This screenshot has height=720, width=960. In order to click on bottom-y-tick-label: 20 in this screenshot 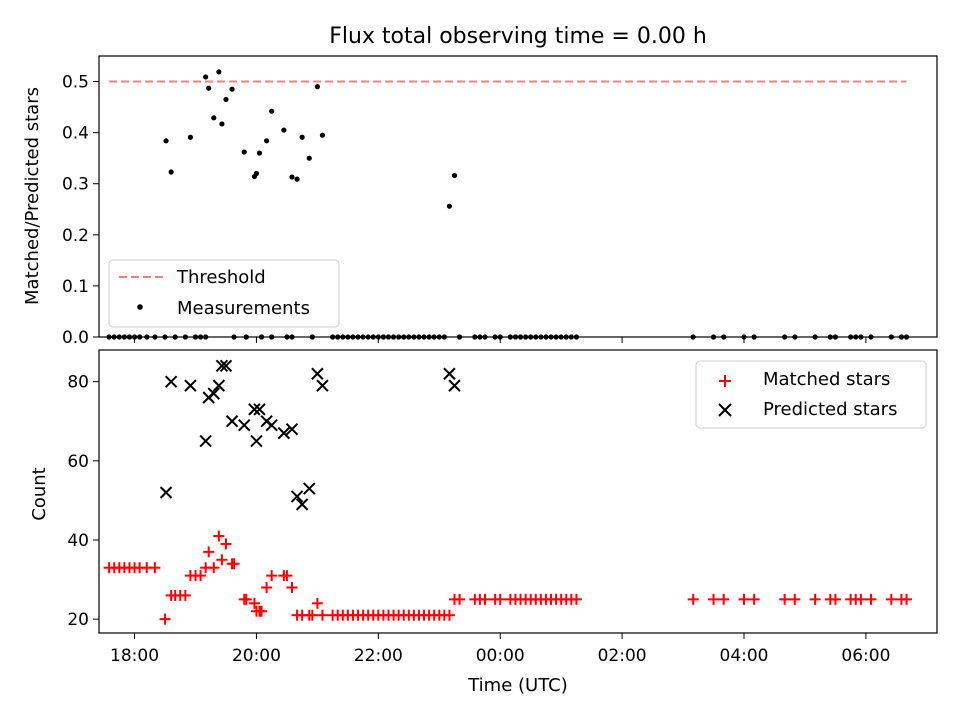, I will do `click(78, 620)`.